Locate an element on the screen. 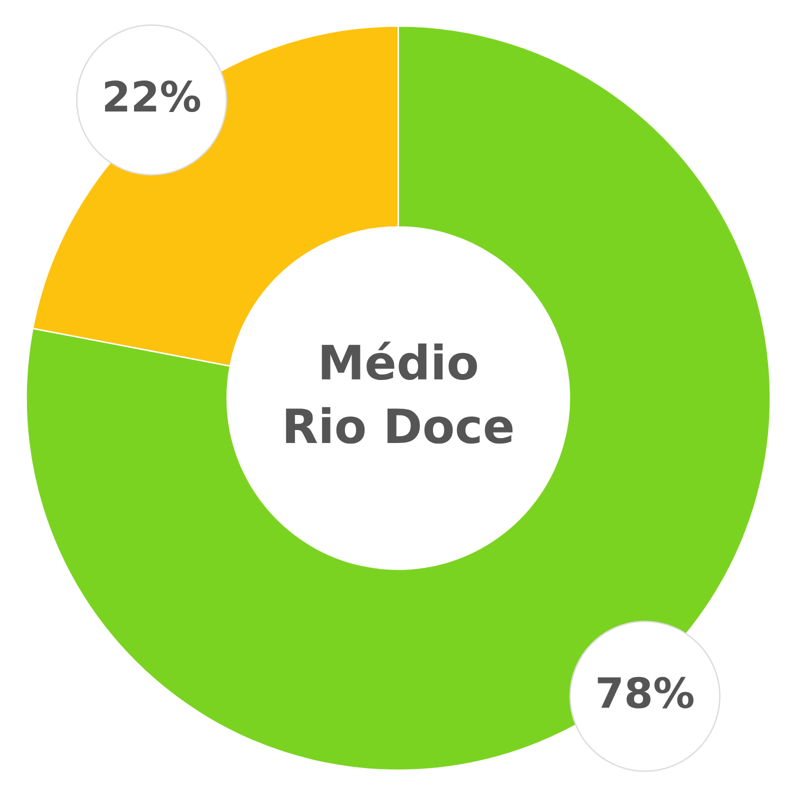 The height and width of the screenshot is (800, 804). data-label: 22% is located at coordinates (152, 96).